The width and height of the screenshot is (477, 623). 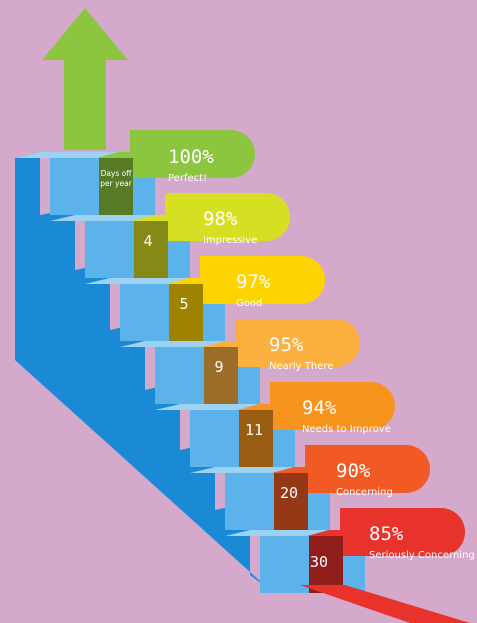 I want to click on up-arrow-icon, so click(x=85, y=79).